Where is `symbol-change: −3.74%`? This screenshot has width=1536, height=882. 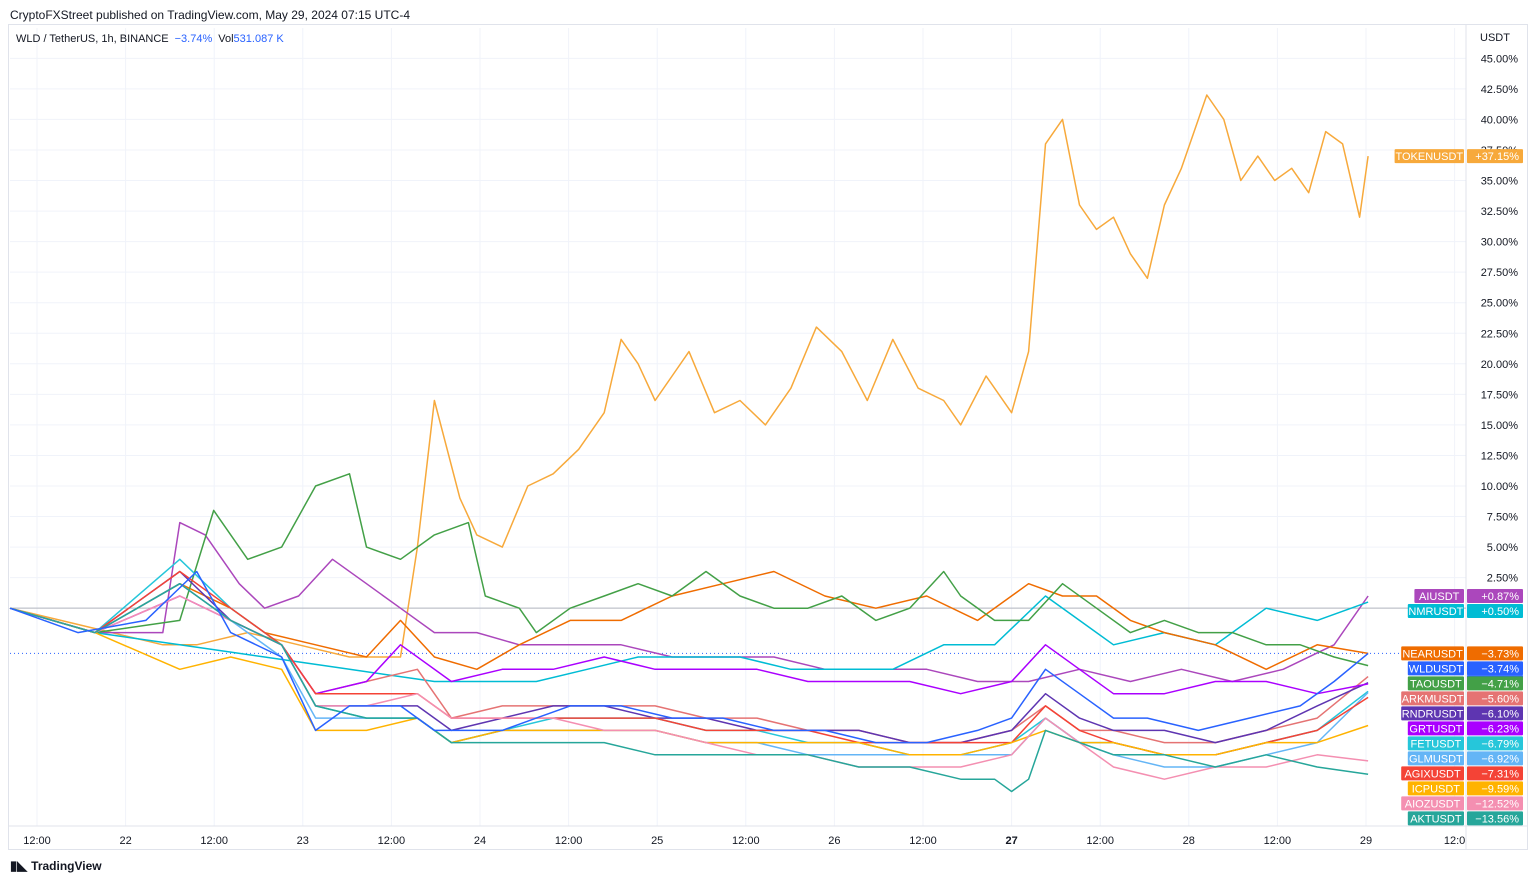
symbol-change: −3.74% is located at coordinates (193, 39).